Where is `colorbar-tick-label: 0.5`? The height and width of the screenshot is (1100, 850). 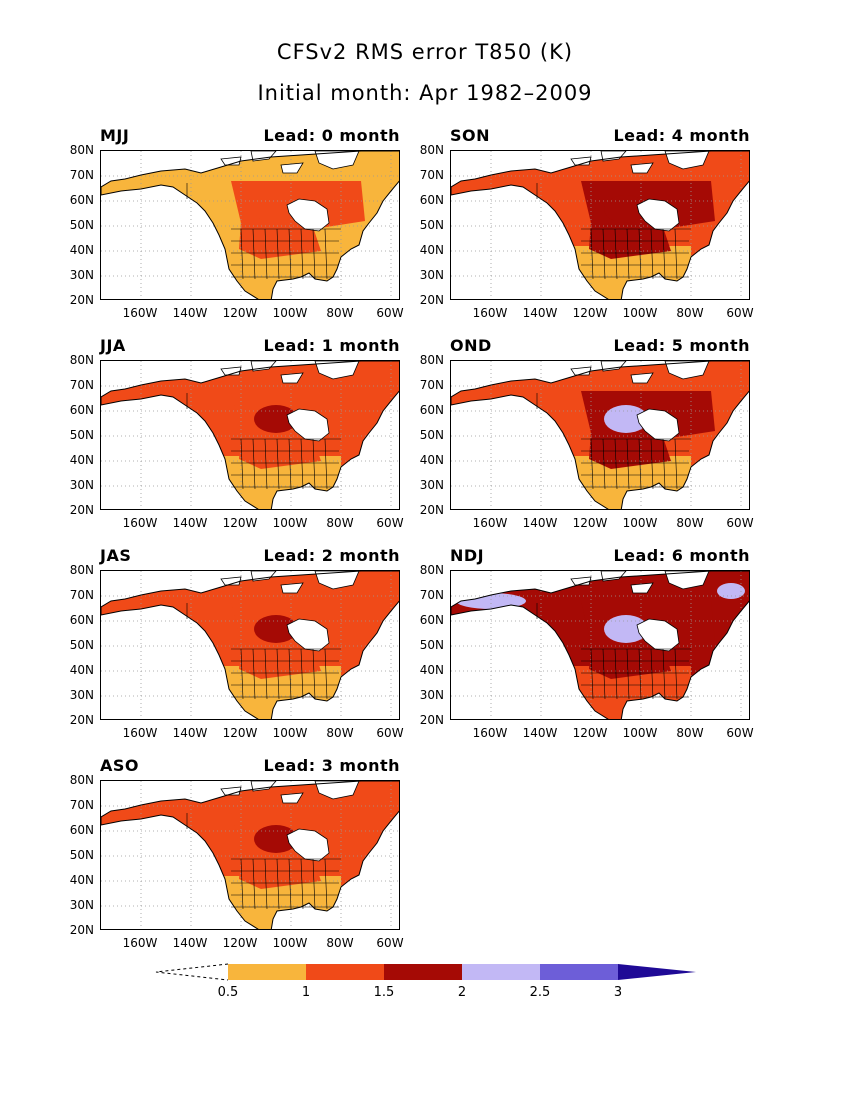 colorbar-tick-label: 0.5 is located at coordinates (228, 992).